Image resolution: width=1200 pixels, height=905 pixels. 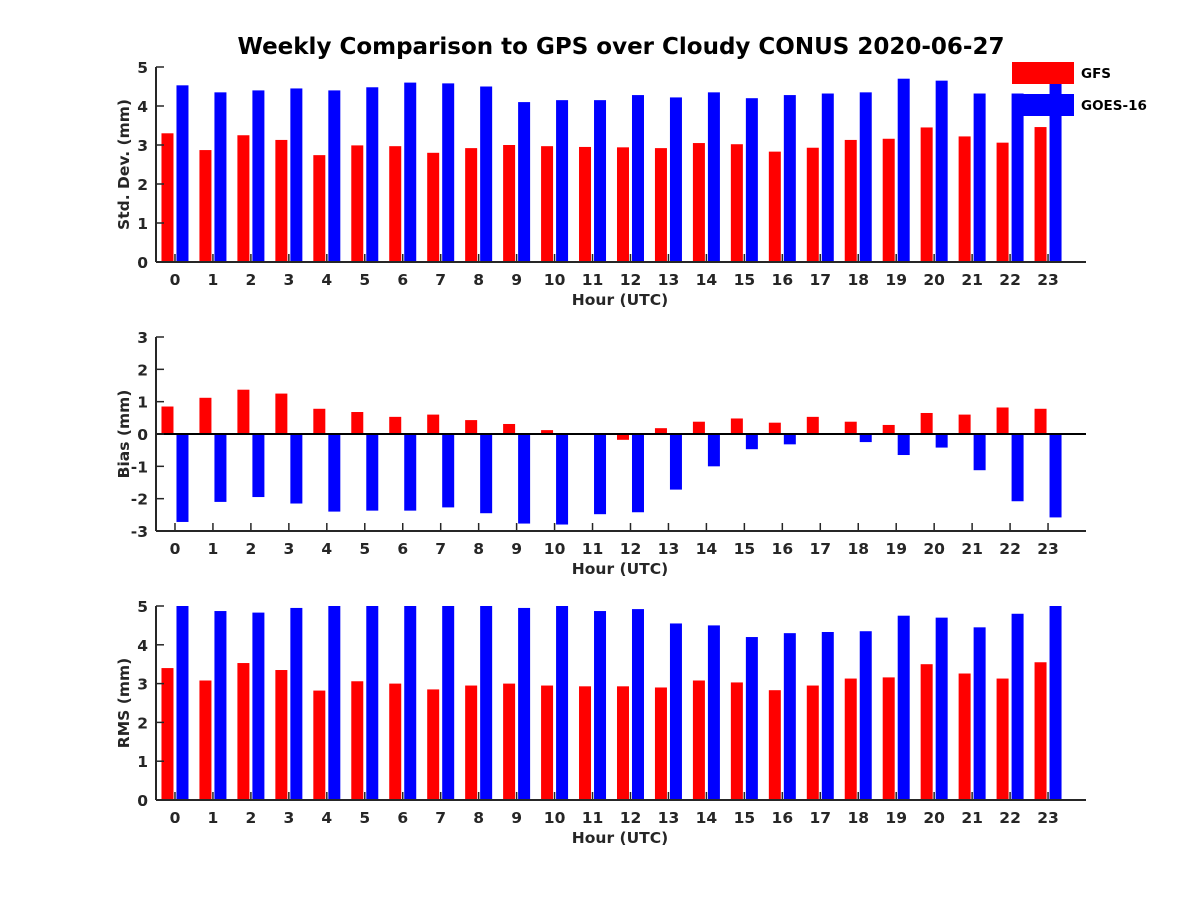 I want to click on x-tick-label: 17, so click(x=820, y=549).